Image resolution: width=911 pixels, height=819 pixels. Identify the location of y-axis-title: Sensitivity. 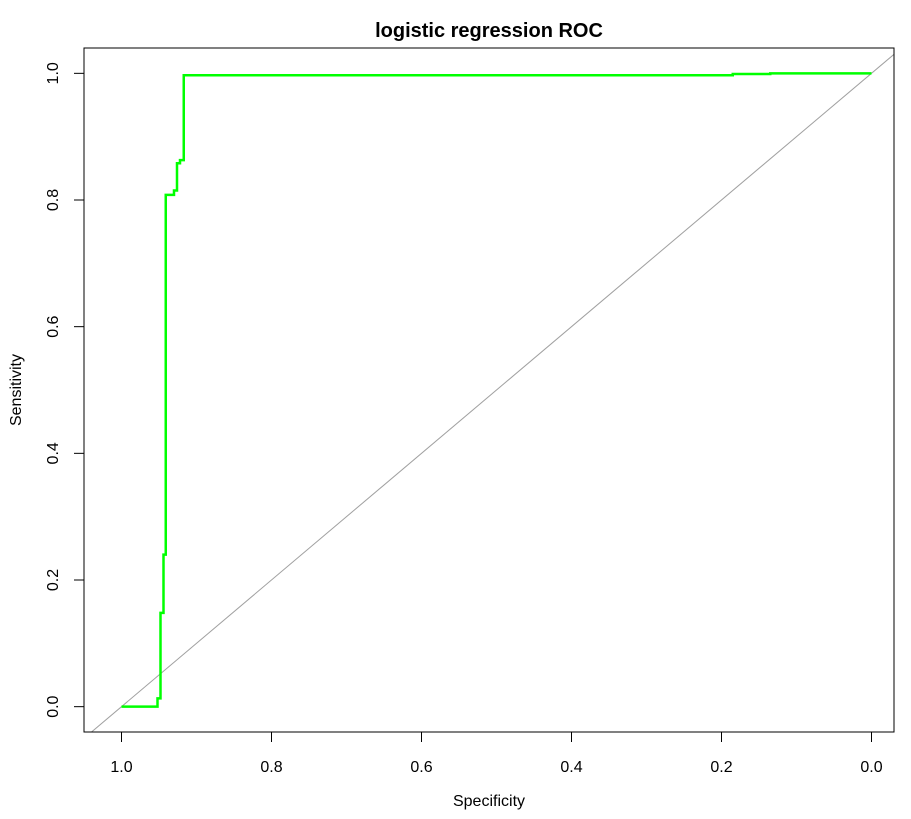
(16, 390).